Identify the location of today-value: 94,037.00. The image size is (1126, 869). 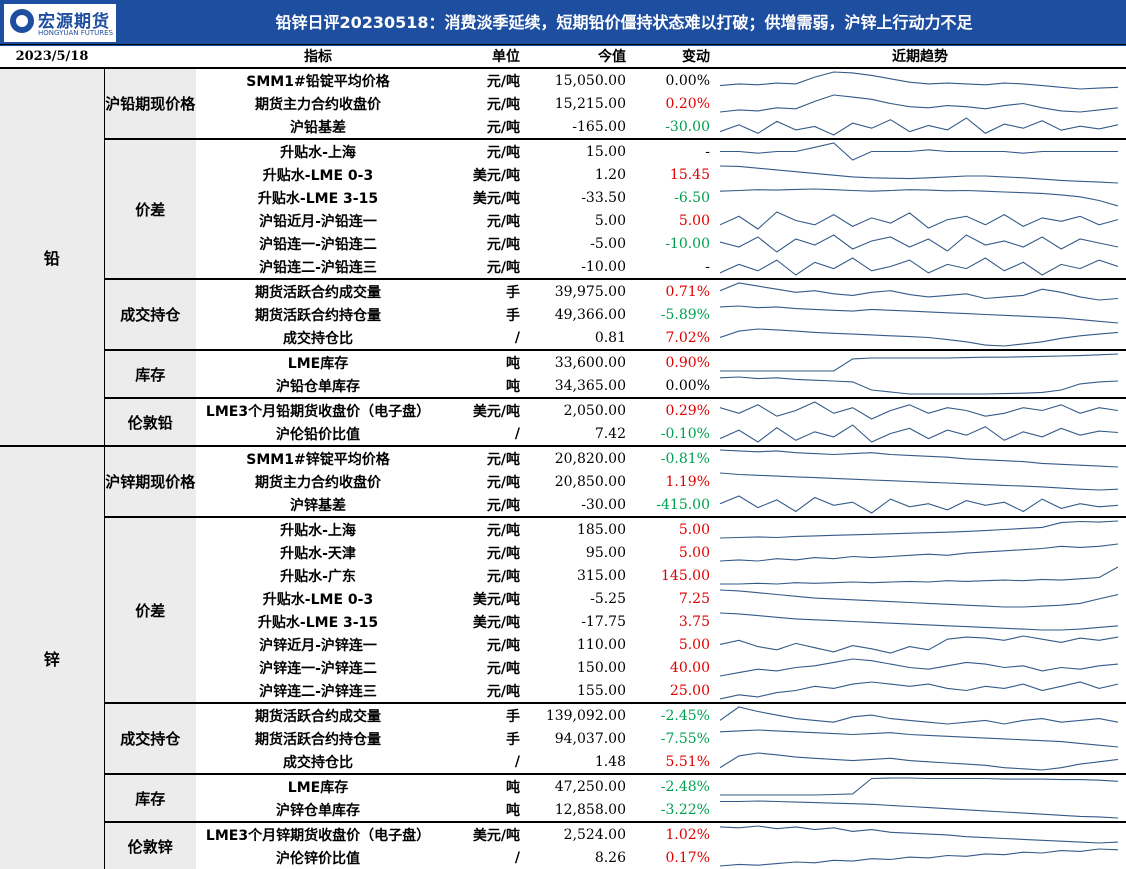
(590, 738).